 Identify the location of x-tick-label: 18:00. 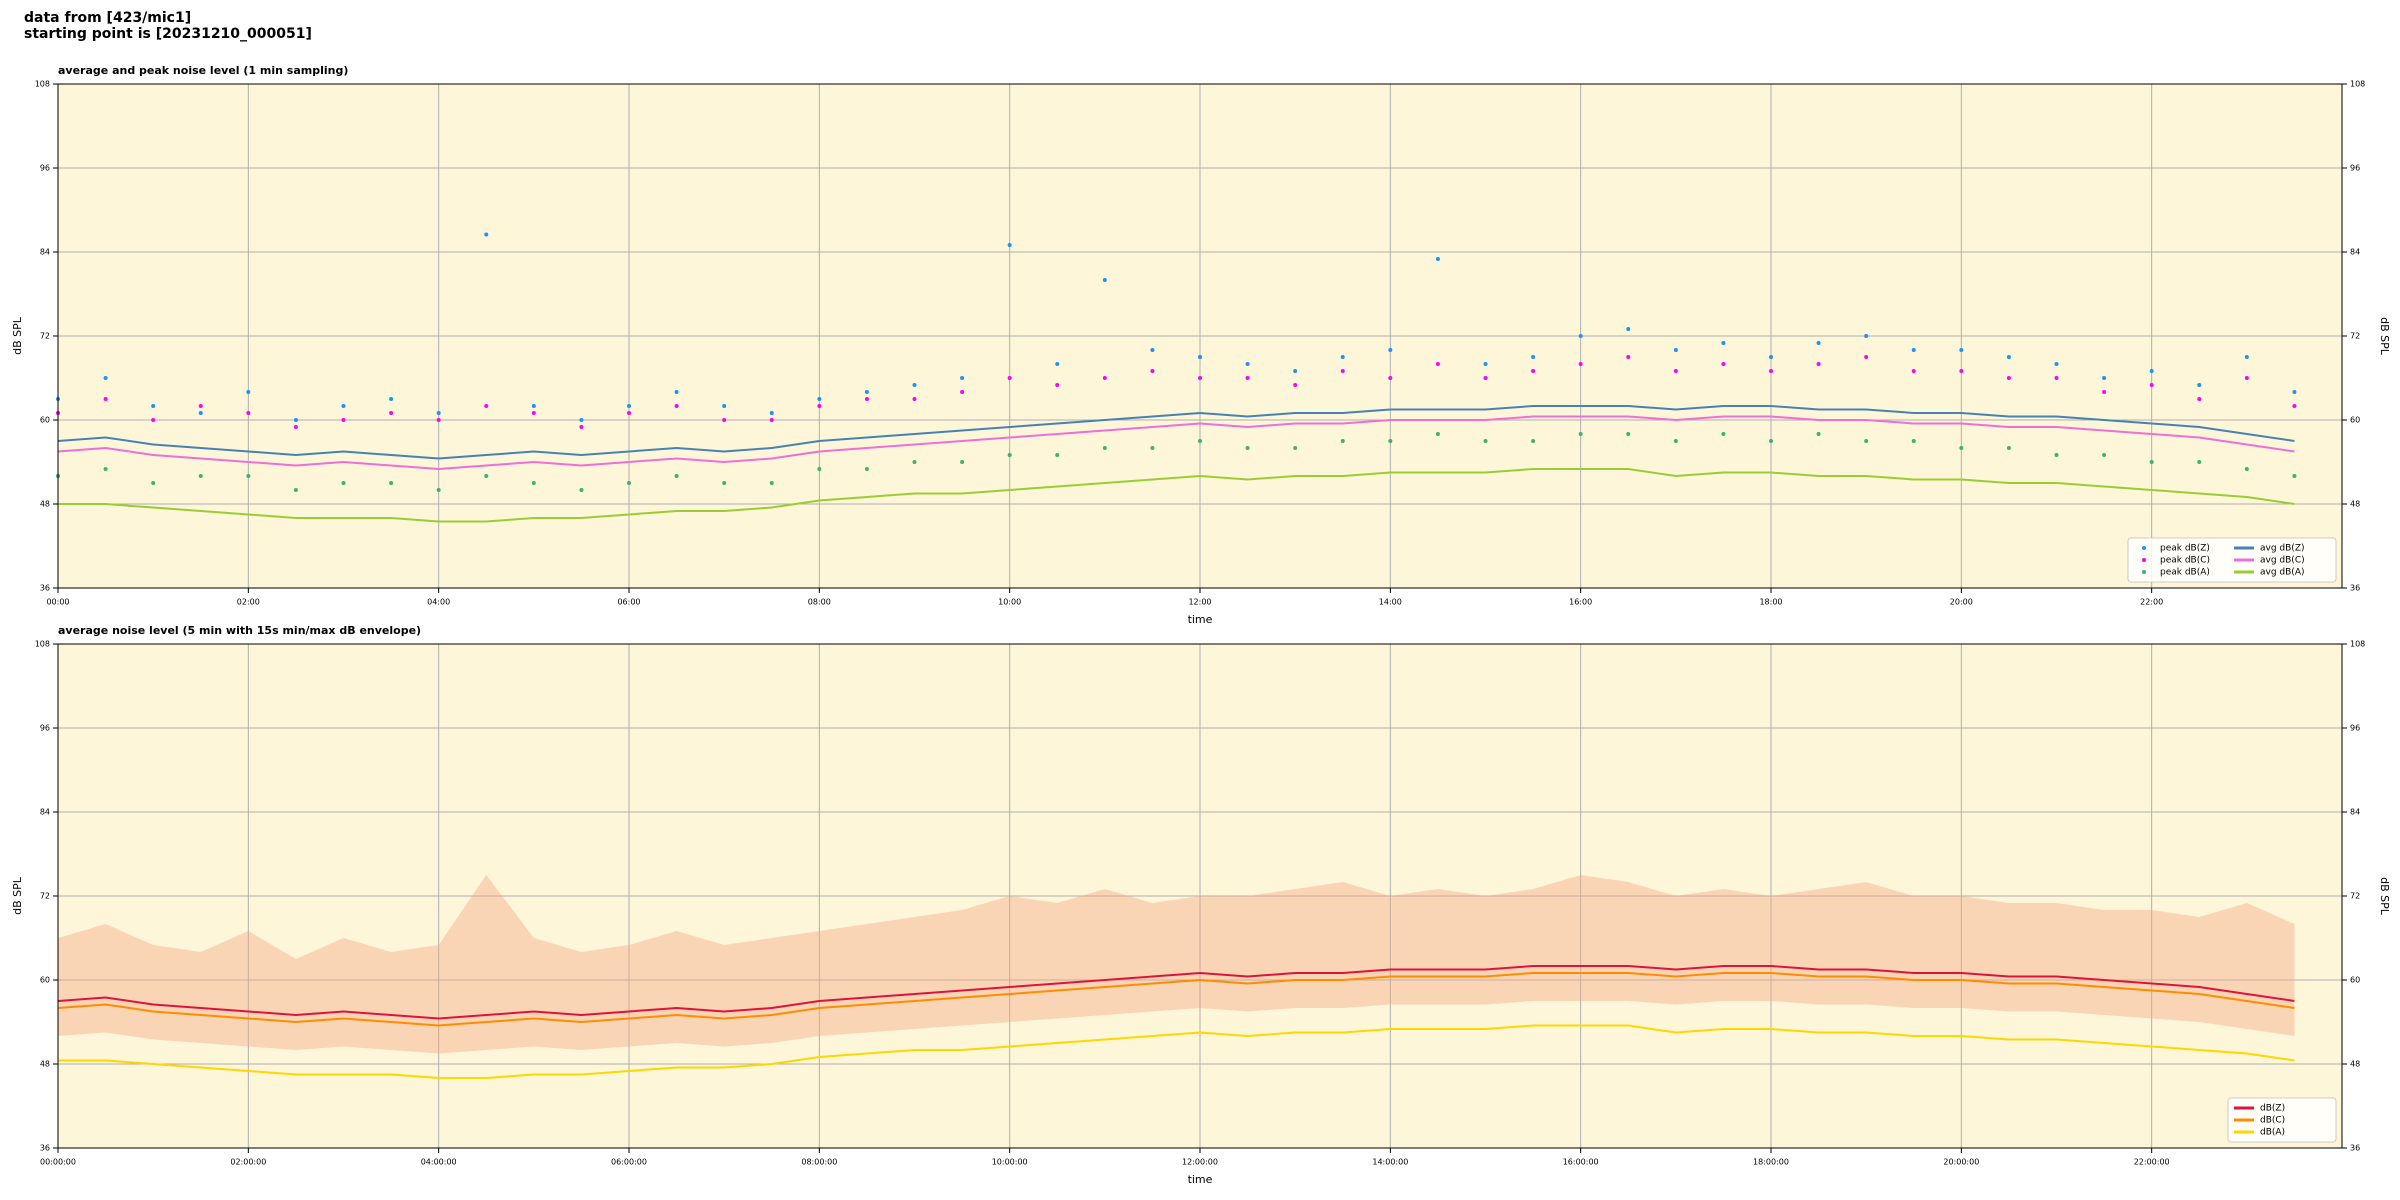
(1770, 602).